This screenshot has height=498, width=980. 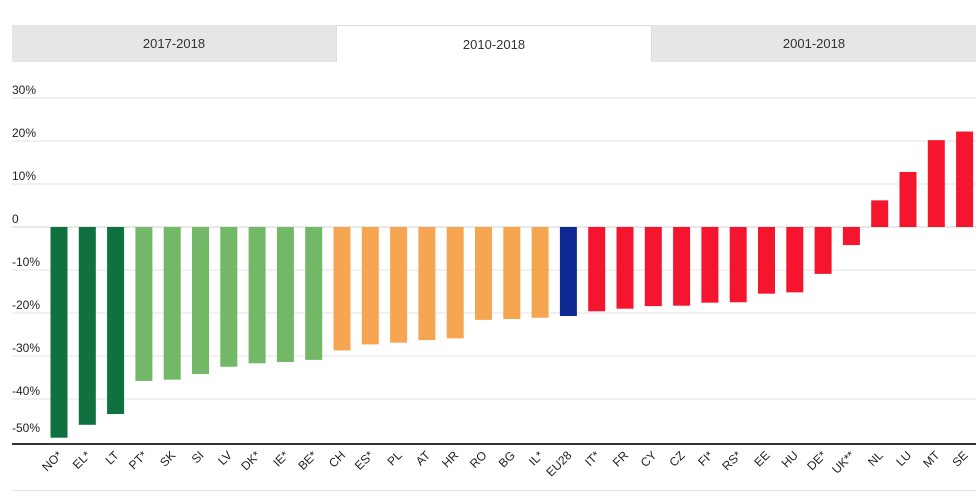 I want to click on bar-il, so click(x=540, y=272).